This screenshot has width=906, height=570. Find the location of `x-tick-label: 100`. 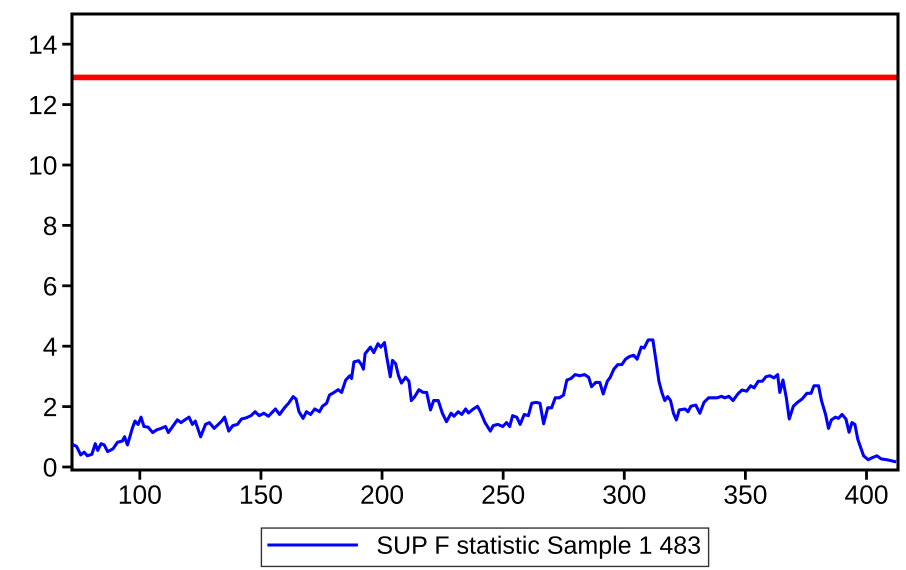

x-tick-label: 100 is located at coordinates (140, 494).